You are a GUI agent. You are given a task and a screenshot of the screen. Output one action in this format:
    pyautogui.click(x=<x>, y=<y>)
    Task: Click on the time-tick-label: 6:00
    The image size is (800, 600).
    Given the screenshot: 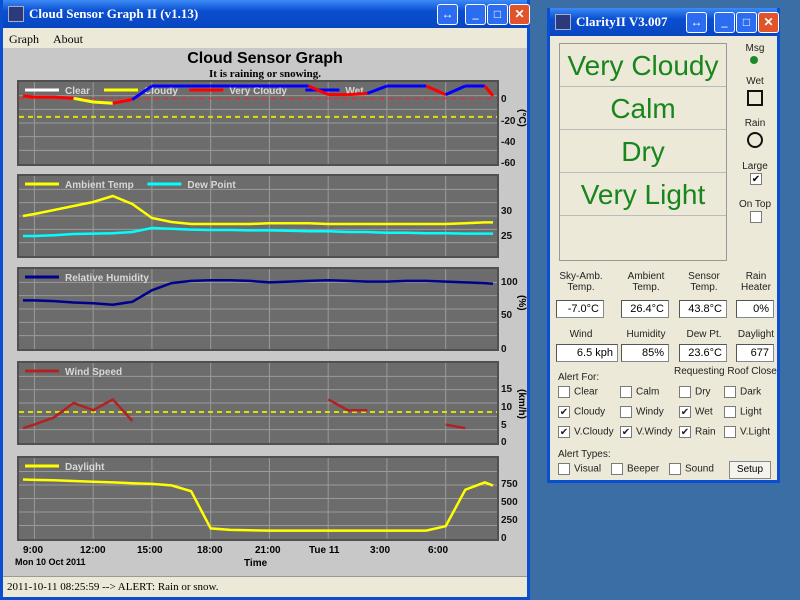 What is the action you would take?
    pyautogui.click(x=438, y=550)
    